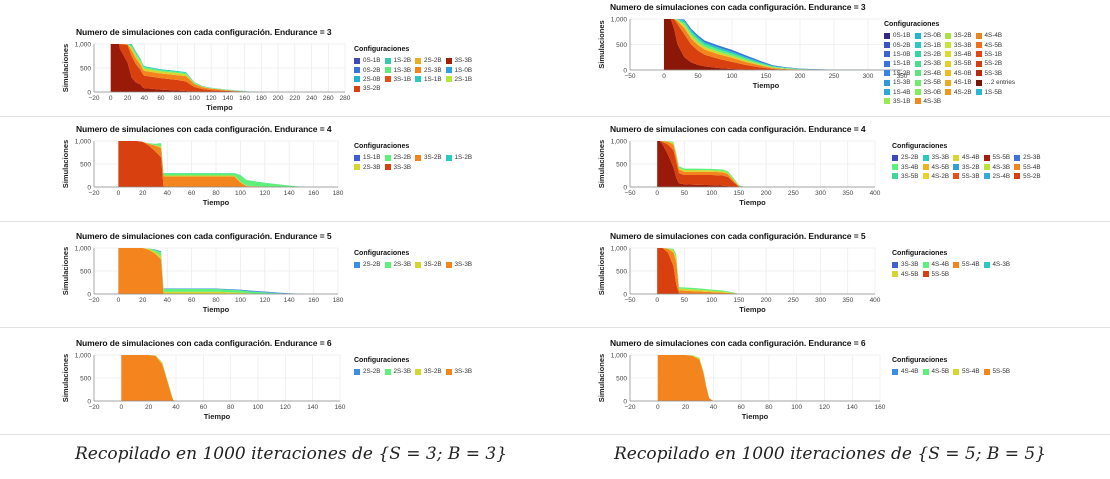  I want to click on legend-label: 2S-0B, so click(932, 36).